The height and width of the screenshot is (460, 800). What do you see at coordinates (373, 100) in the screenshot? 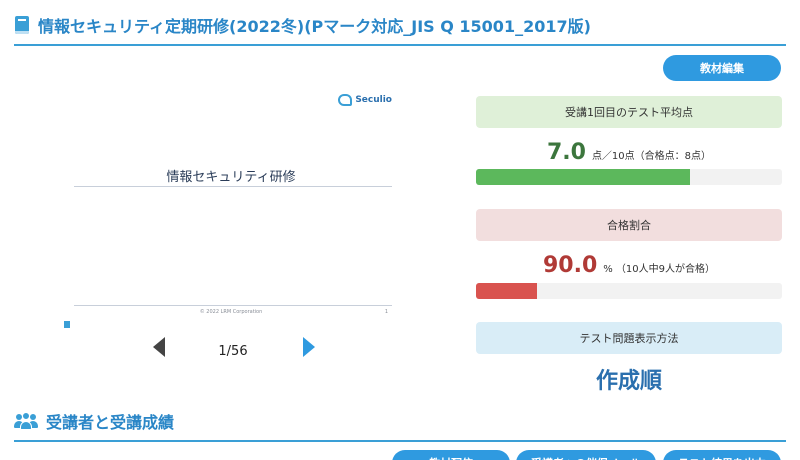
I see `logo-text: Seculio` at bounding box center [373, 100].